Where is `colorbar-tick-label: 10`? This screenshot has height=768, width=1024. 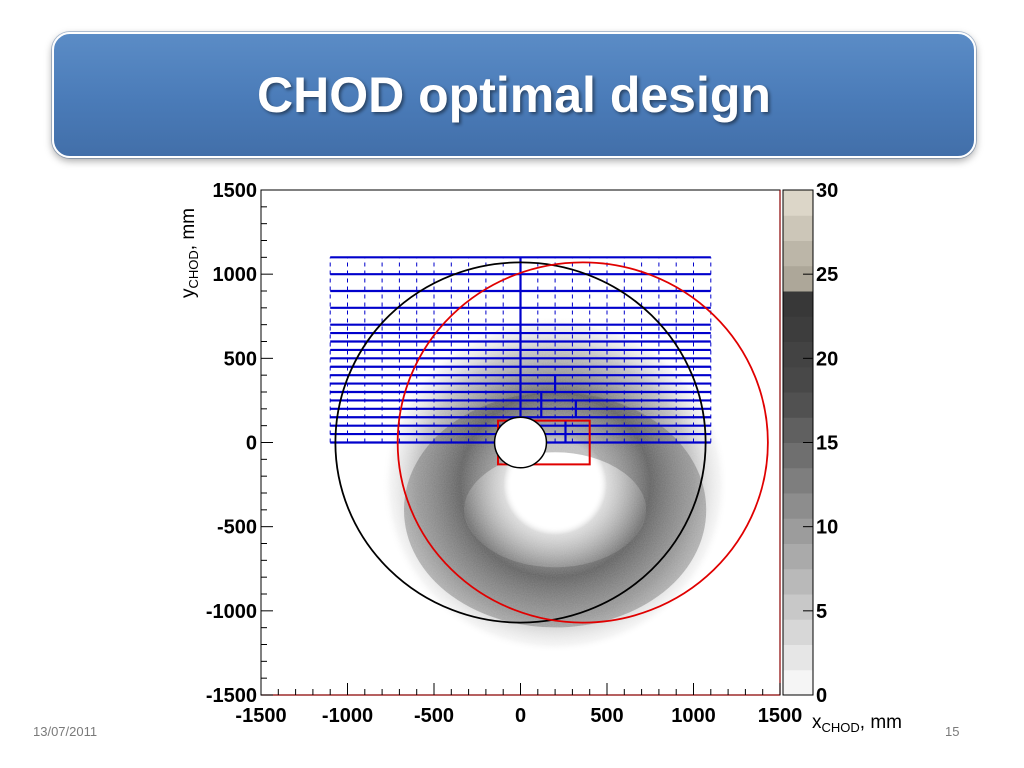 colorbar-tick-label: 10 is located at coordinates (827, 528).